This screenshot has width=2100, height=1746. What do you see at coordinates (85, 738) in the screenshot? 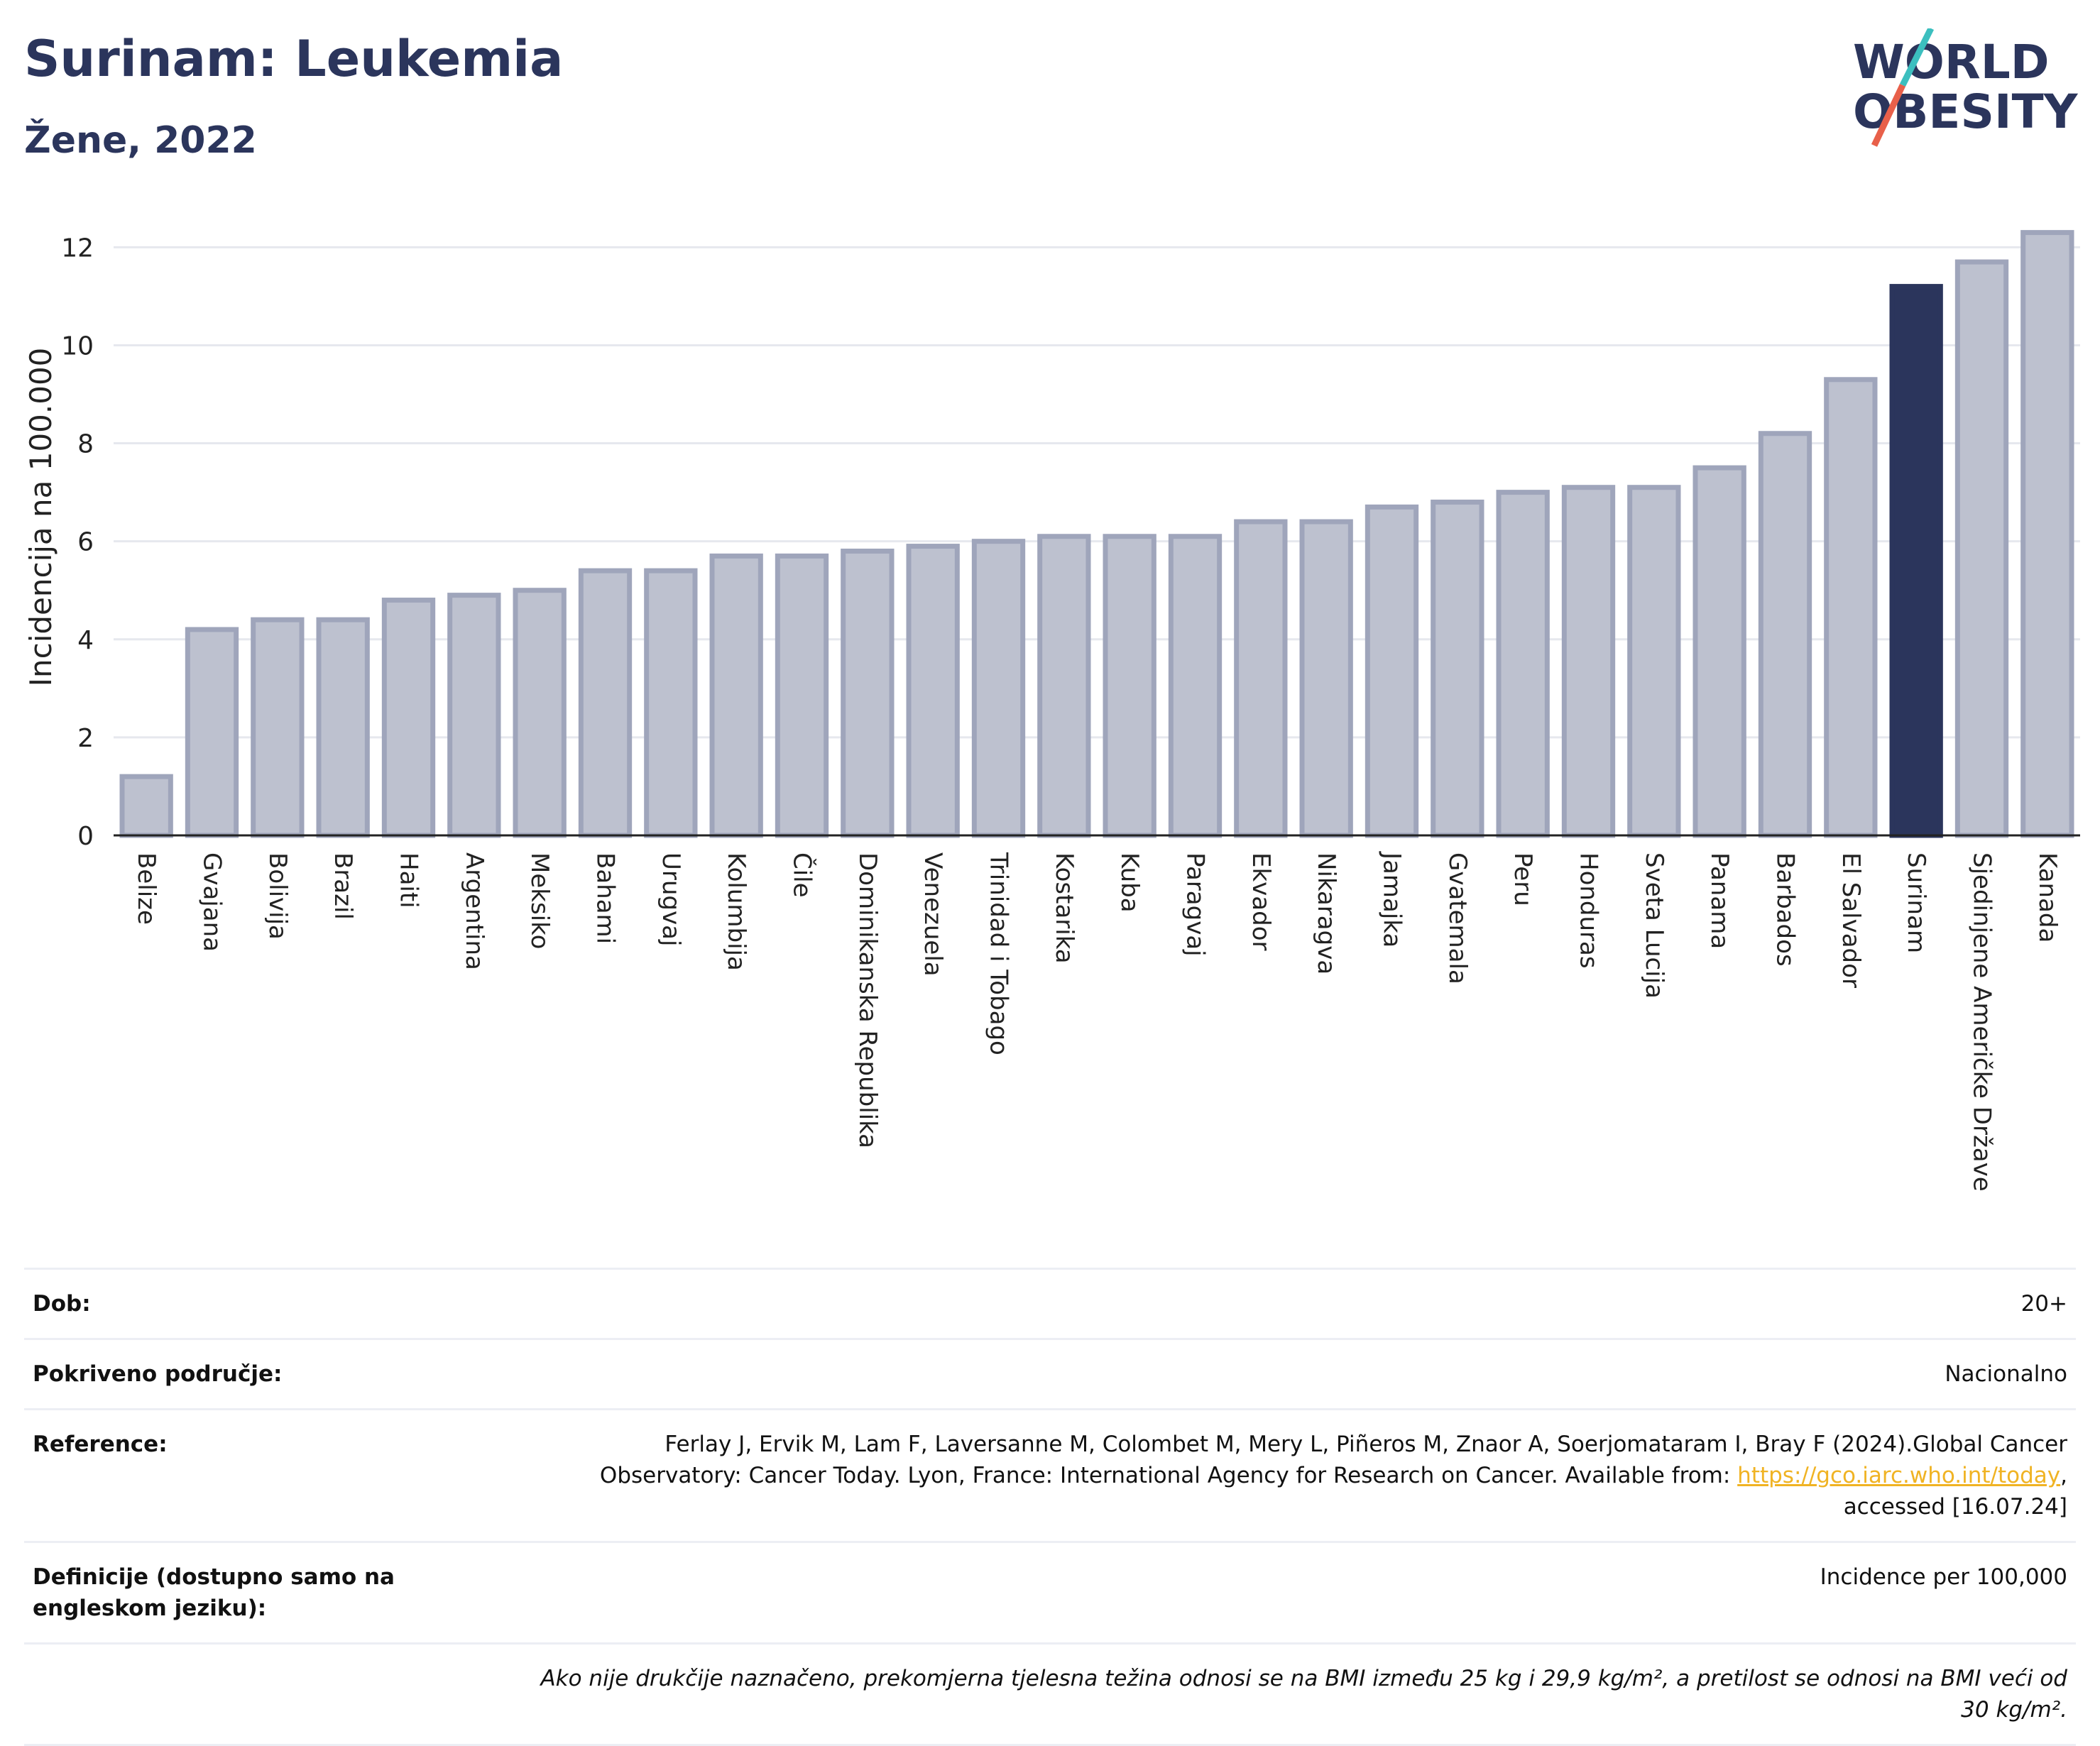
I see `y-tick-label: 2` at bounding box center [85, 738].